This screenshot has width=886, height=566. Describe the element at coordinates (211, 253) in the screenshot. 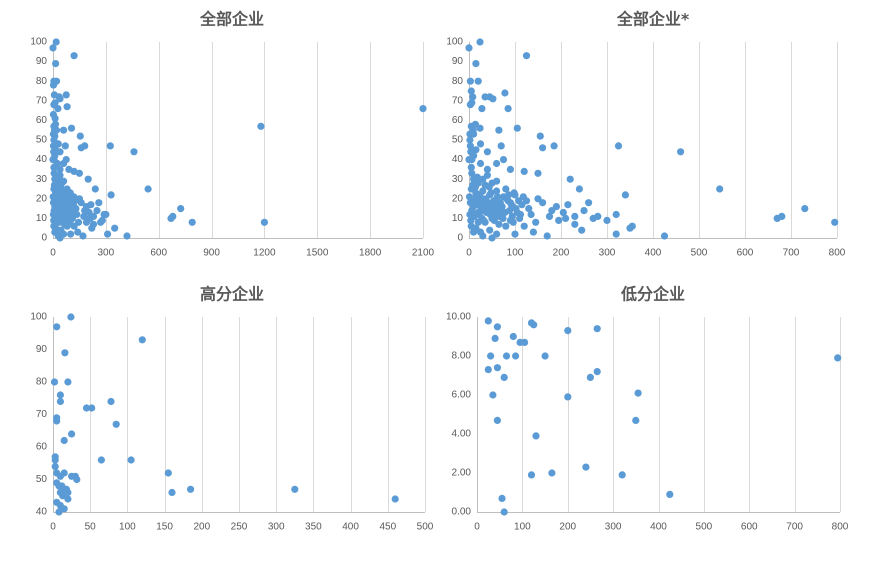

I see `x-tick-label: 900` at that location.